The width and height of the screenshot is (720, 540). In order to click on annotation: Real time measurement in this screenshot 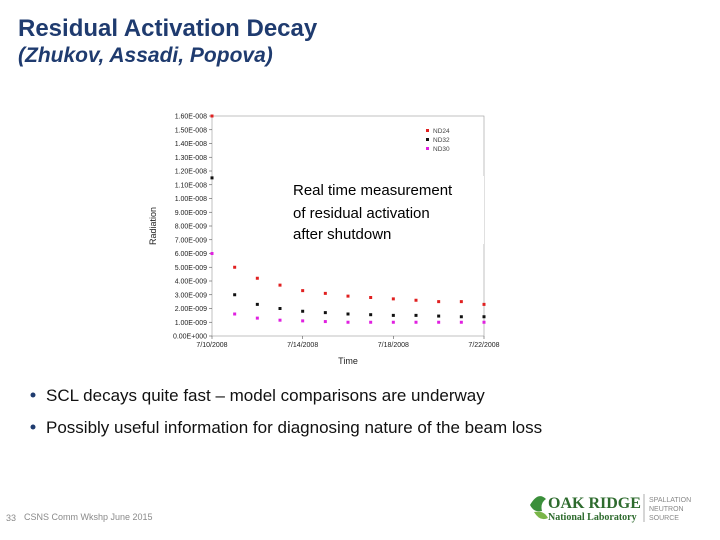, I will do `click(373, 190)`.